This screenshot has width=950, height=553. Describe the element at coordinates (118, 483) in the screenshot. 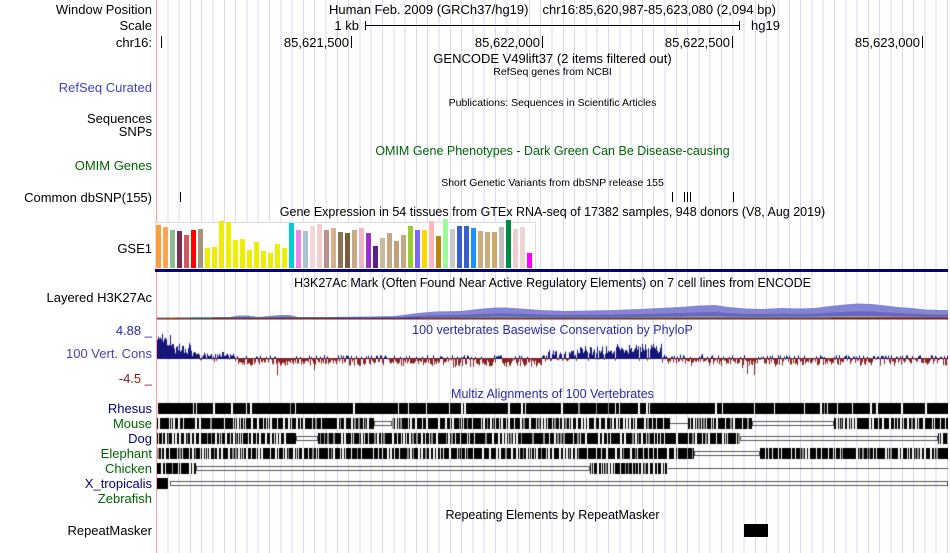

I see `track-label-species-xtropicalis: X_tropicalis` at that location.